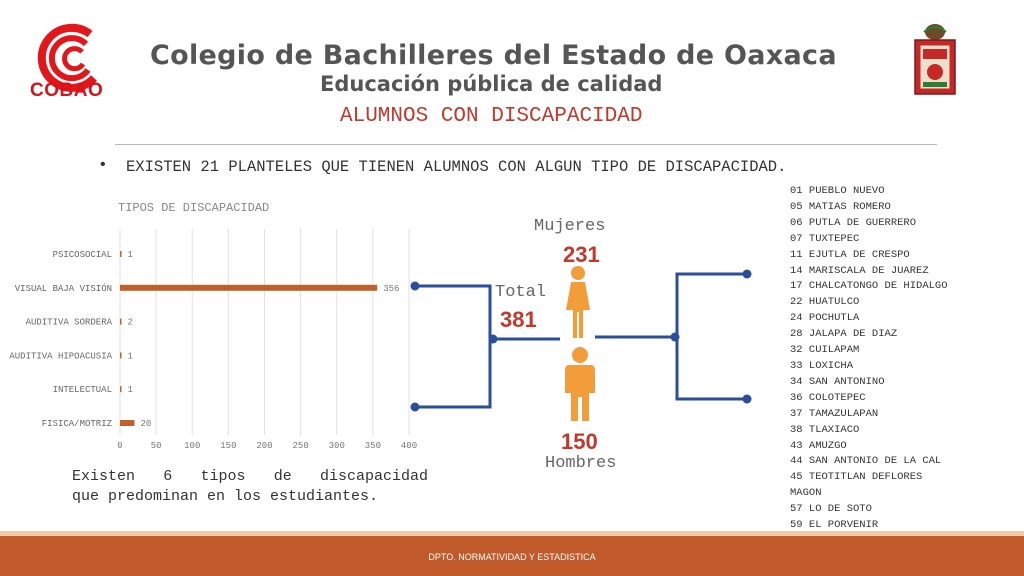 The image size is (1024, 576). What do you see at coordinates (192, 446) in the screenshot?
I see `chart-x-tick: 100` at bounding box center [192, 446].